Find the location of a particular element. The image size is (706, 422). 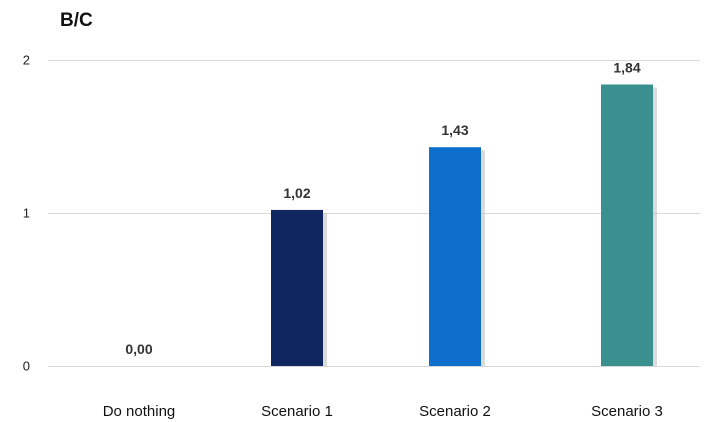

x-tick-label-scenario-2: Scenario 2 is located at coordinates (455, 411).